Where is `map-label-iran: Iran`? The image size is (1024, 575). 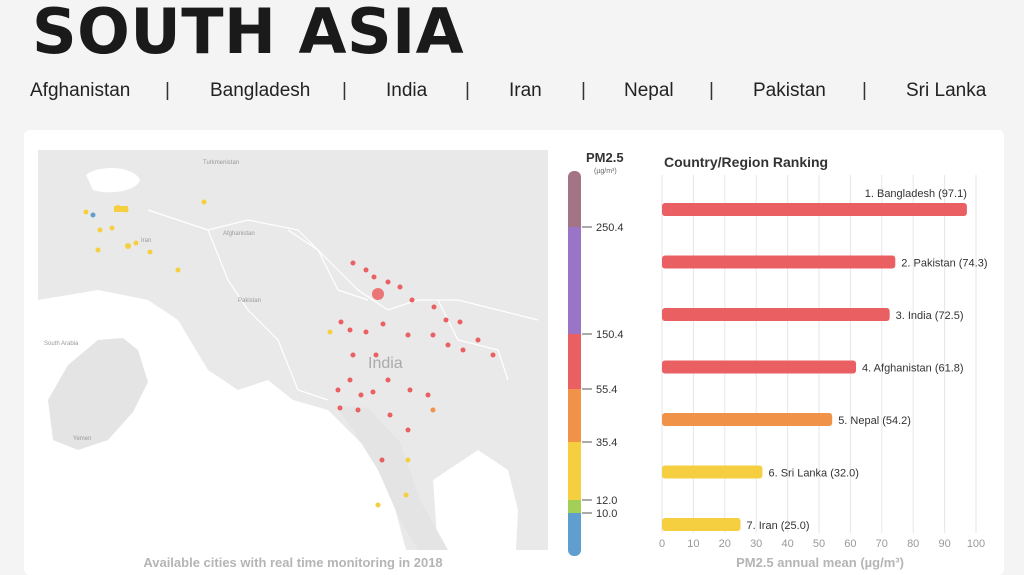 map-label-iran: Iran is located at coordinates (146, 241).